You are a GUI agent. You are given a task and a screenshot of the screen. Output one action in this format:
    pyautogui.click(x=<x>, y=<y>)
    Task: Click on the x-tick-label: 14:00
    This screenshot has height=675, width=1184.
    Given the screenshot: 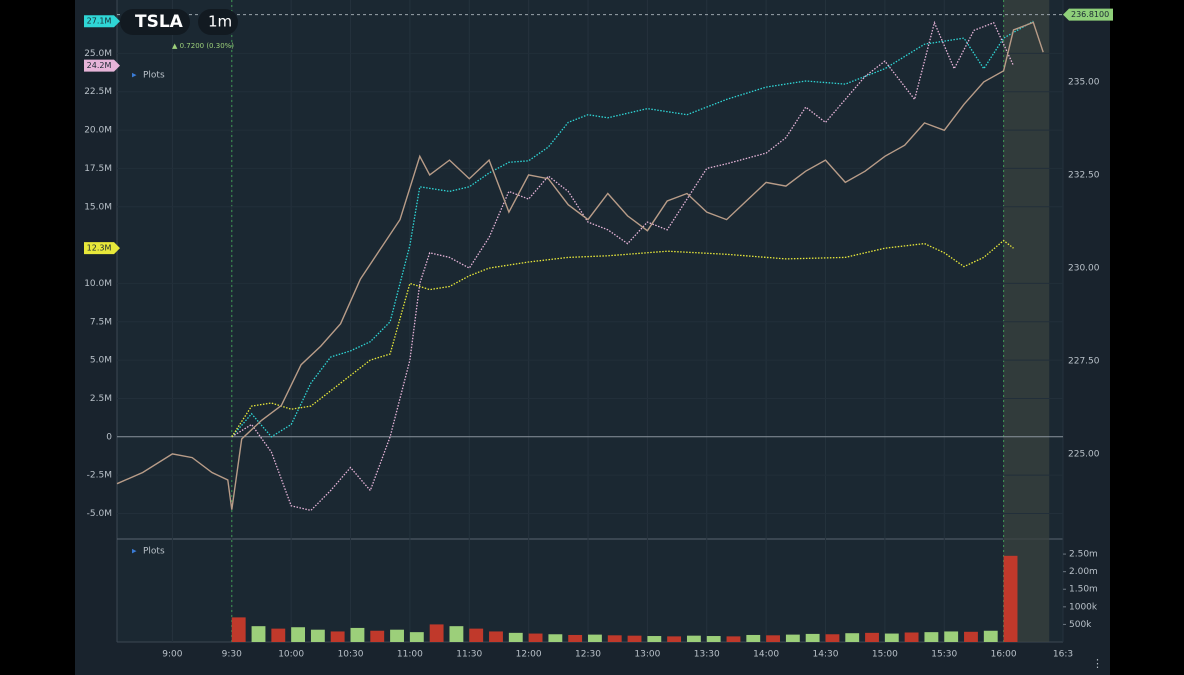 What is the action you would take?
    pyautogui.click(x=766, y=655)
    